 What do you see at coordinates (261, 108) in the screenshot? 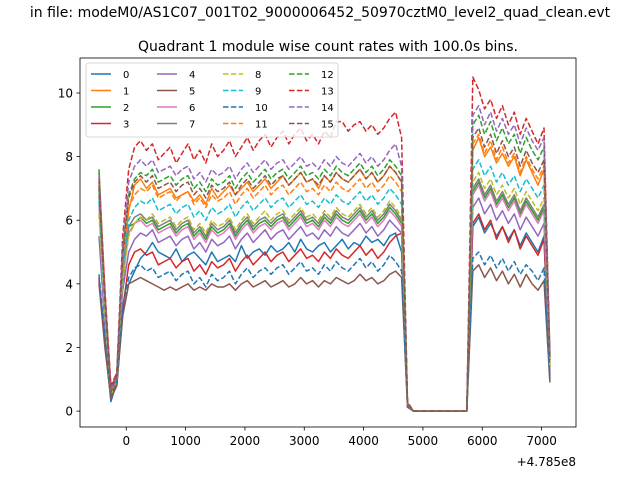
I see `legend-label-10: 10` at bounding box center [261, 108].